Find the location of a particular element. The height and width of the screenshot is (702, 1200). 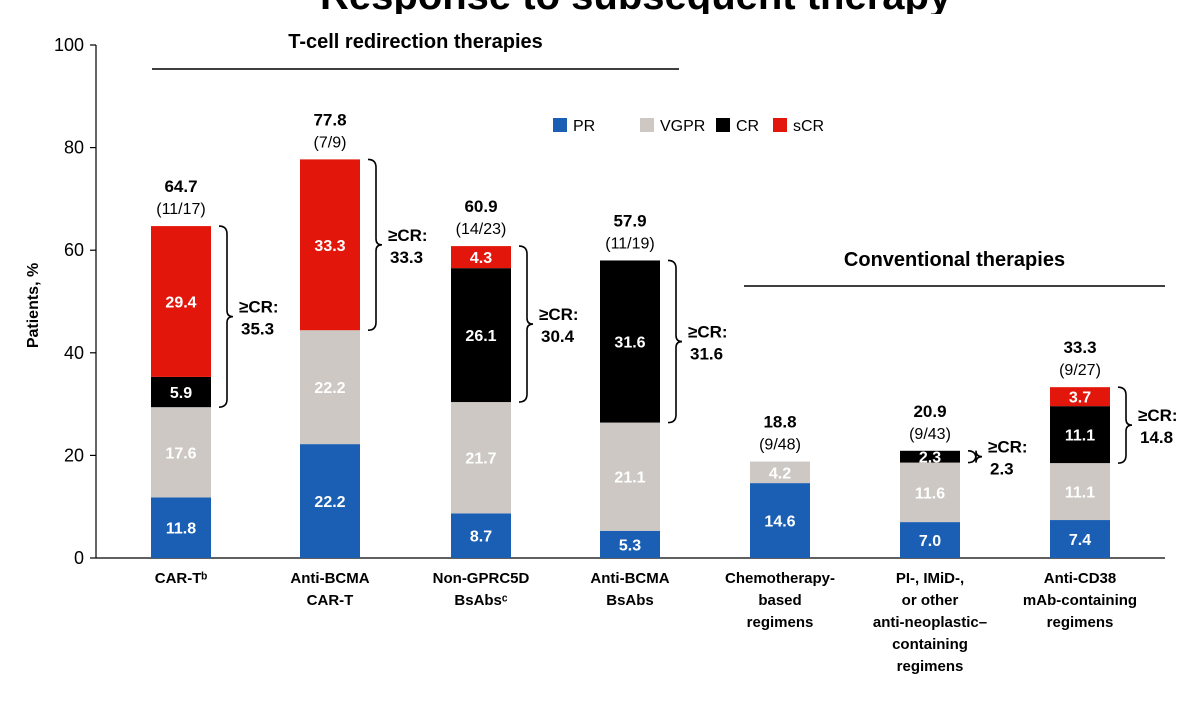

data-label: 3.7 is located at coordinates (1080, 398).